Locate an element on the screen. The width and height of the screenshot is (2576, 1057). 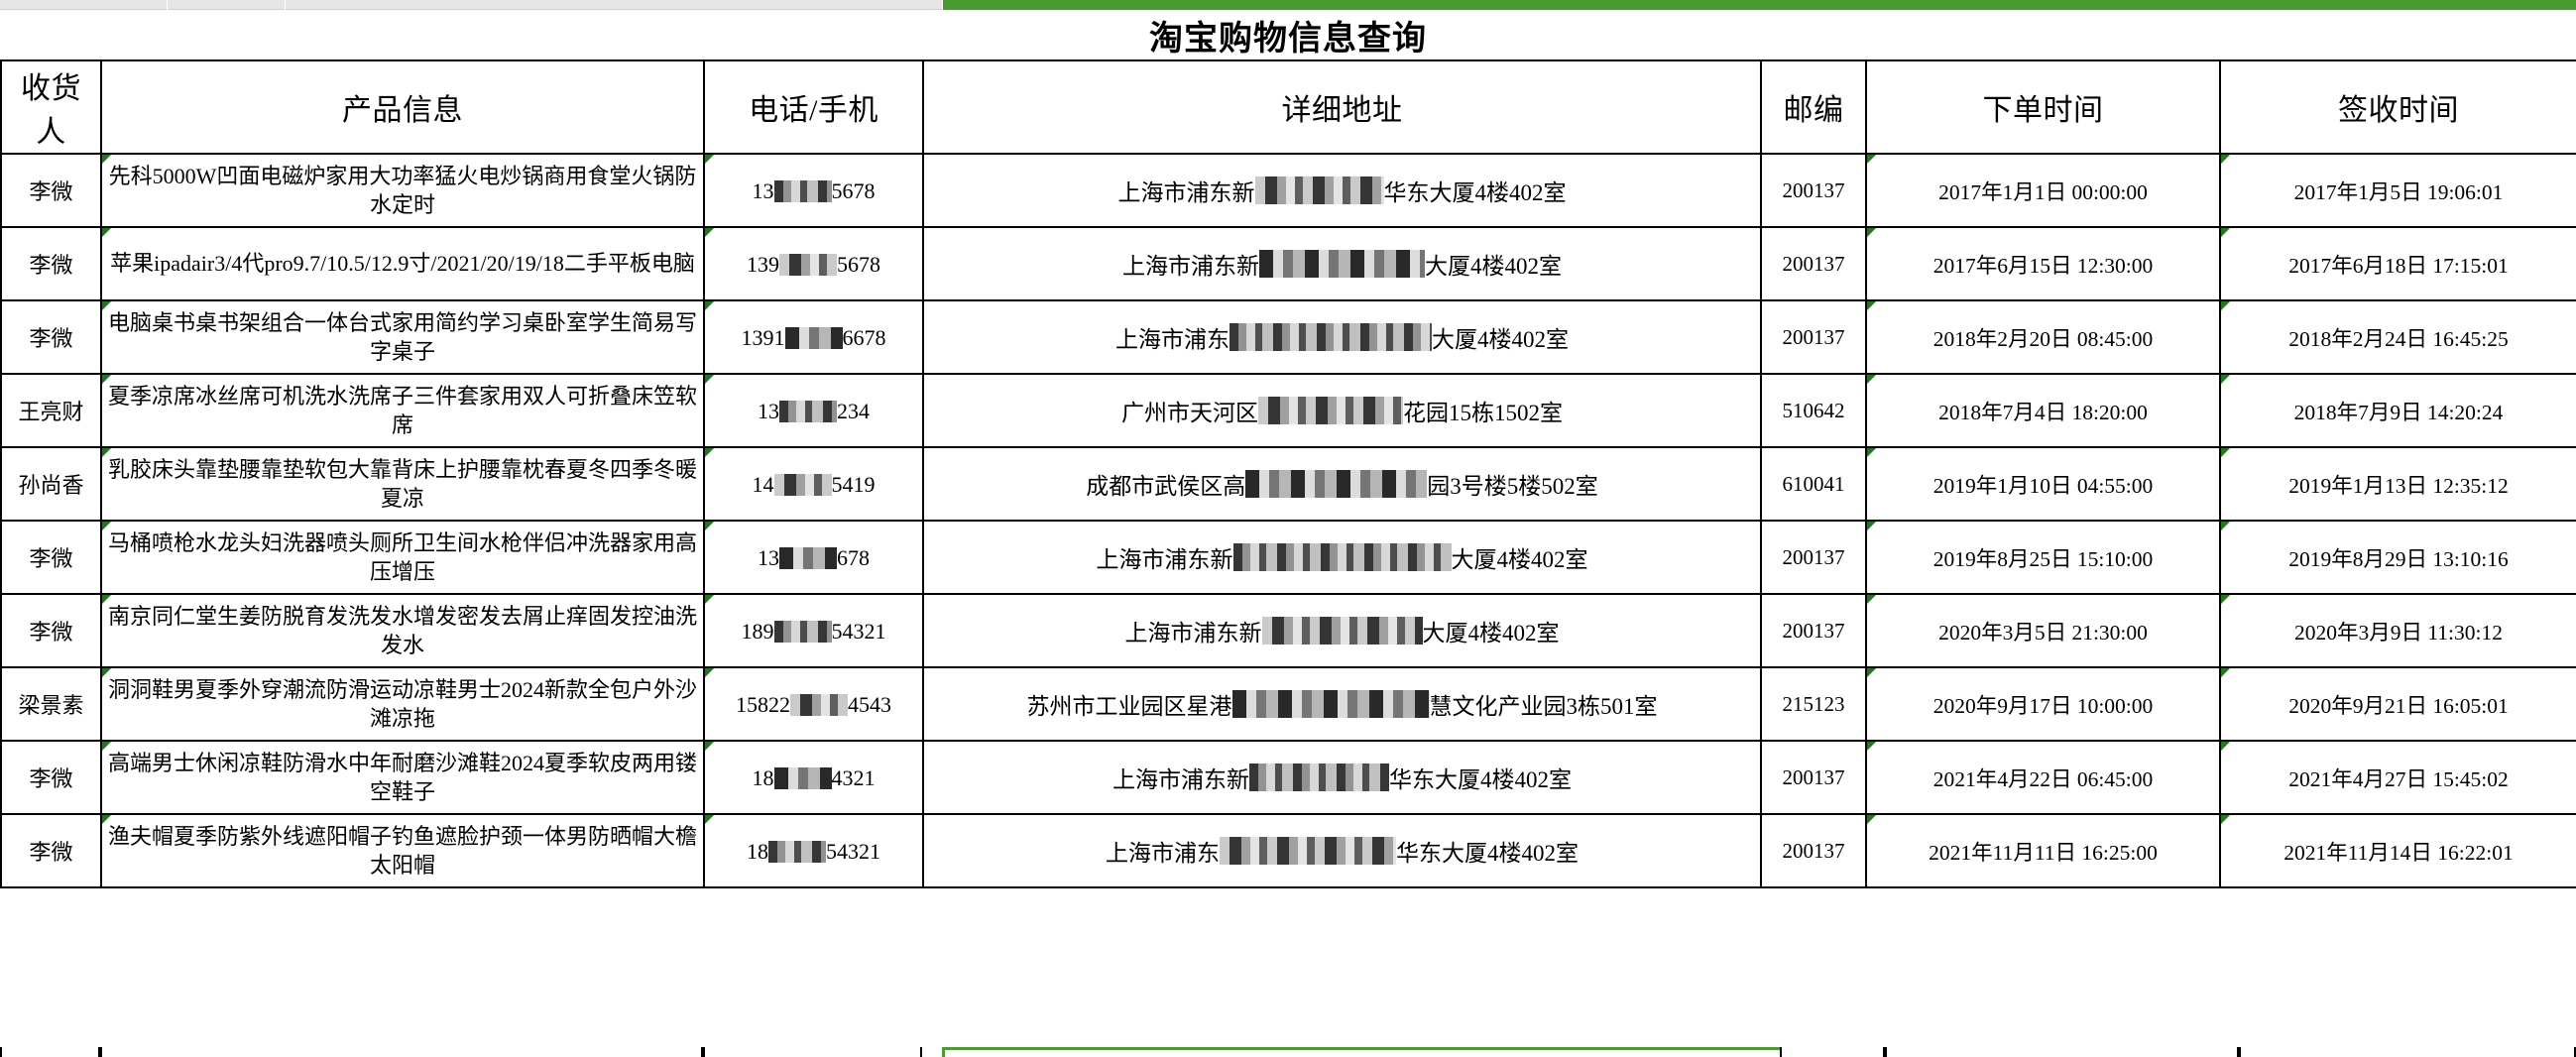
column-header-product: 产品信息 is located at coordinates (403, 107).